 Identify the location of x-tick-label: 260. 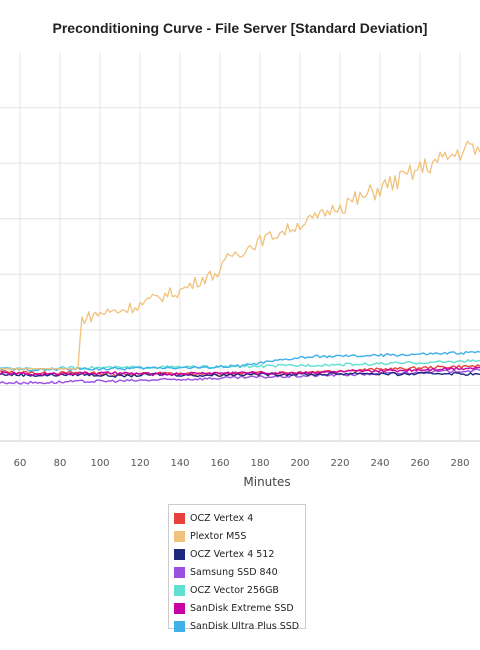
(419, 463).